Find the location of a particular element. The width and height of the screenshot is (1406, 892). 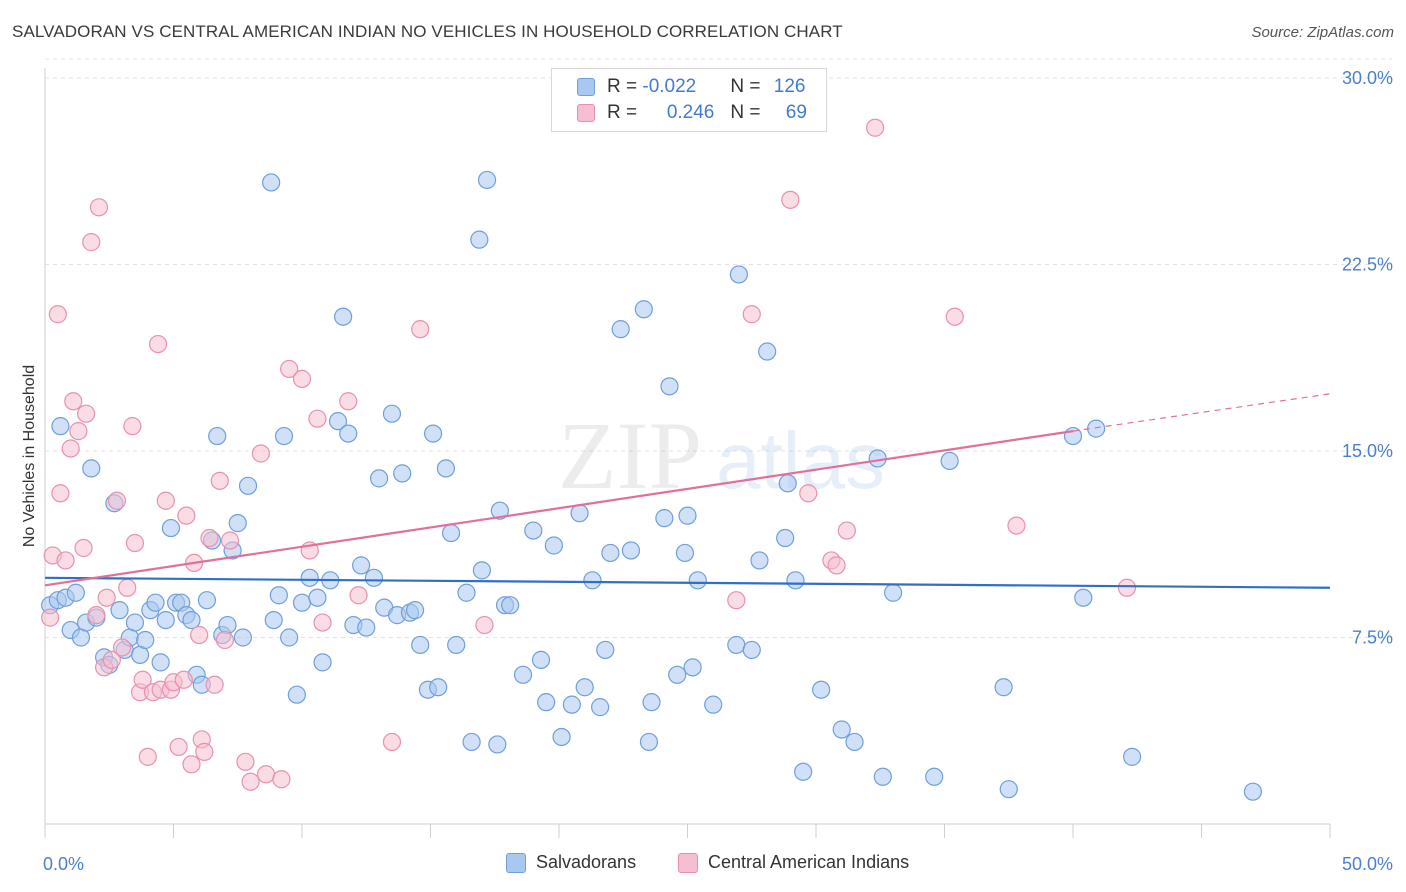

legend-r-value: 0.246 is located at coordinates (690, 112).